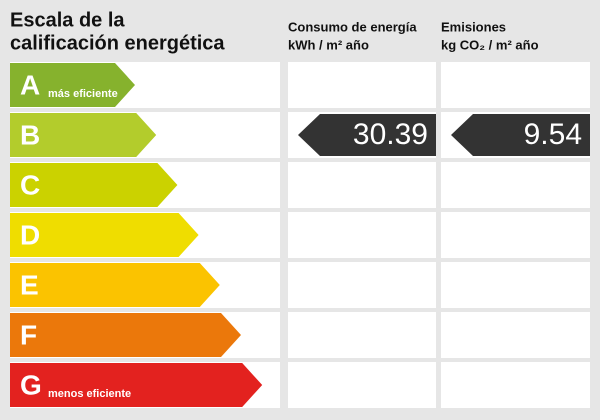 Image resolution: width=600 pixels, height=420 pixels. I want to click on grade-letter: F, so click(28, 334).